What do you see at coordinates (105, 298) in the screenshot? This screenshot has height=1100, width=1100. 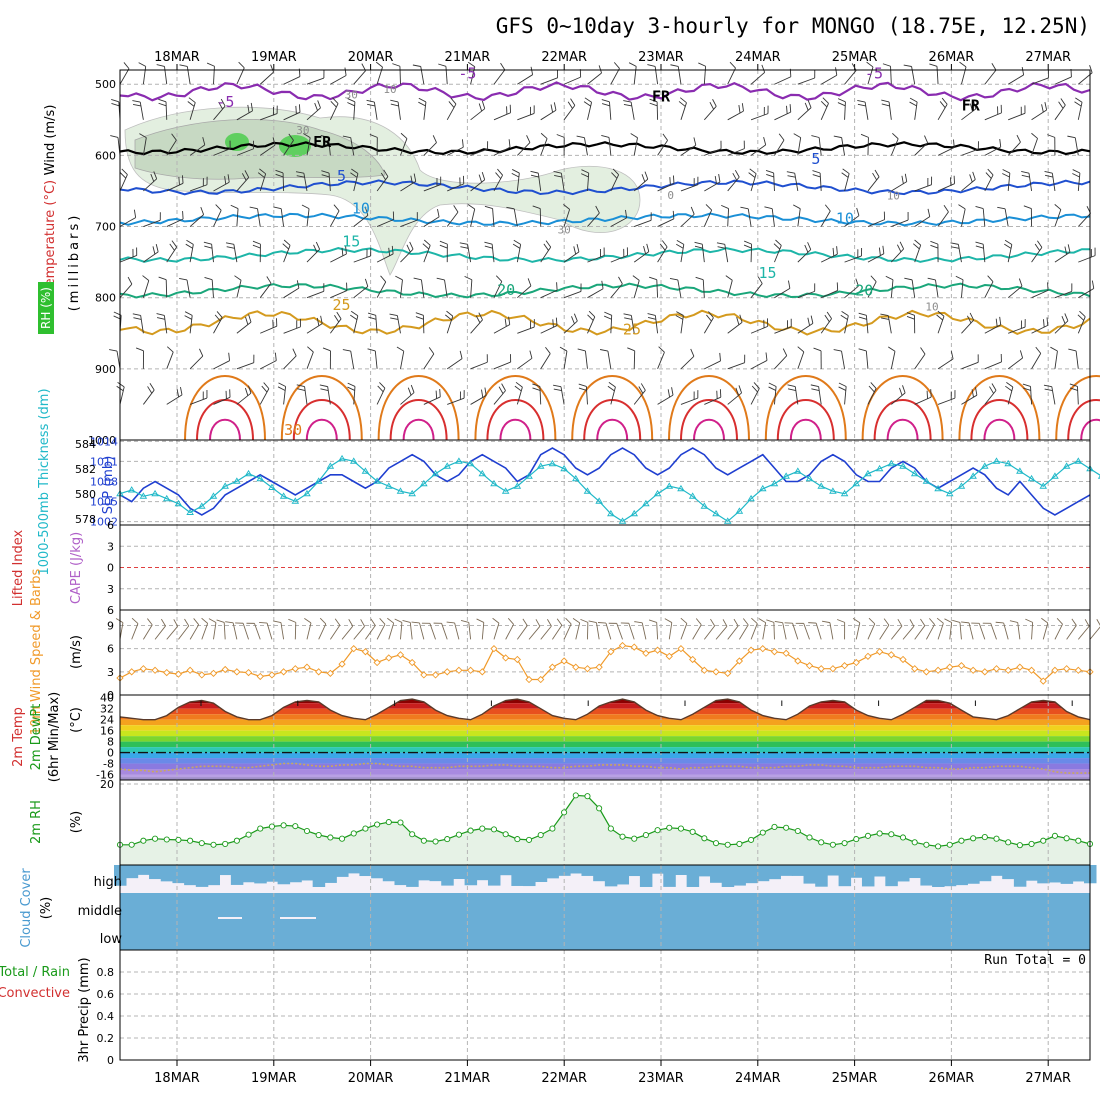 I see `pressure-tick-label: 800` at bounding box center [105, 298].